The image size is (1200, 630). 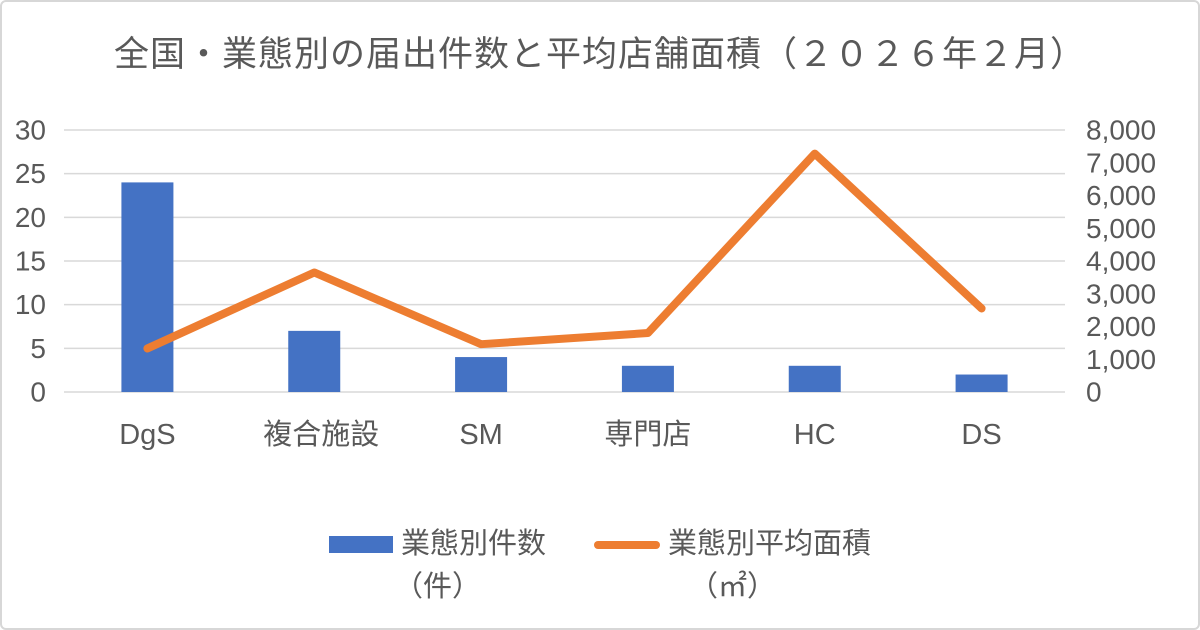 What do you see at coordinates (647, 378) in the screenshot?
I see `bar-専門店` at bounding box center [647, 378].